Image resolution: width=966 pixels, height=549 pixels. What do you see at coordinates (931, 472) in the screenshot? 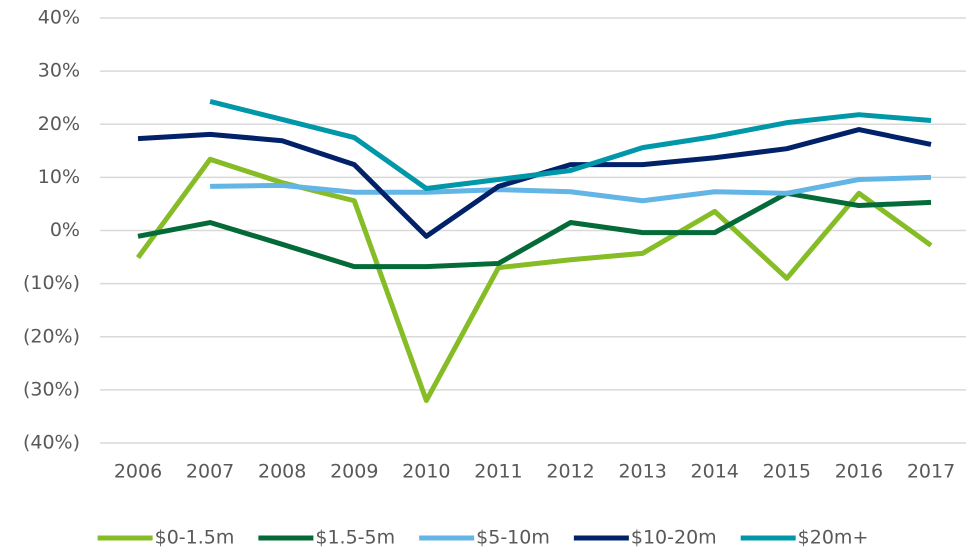
I see `x-tick-label: 2017` at bounding box center [931, 472].